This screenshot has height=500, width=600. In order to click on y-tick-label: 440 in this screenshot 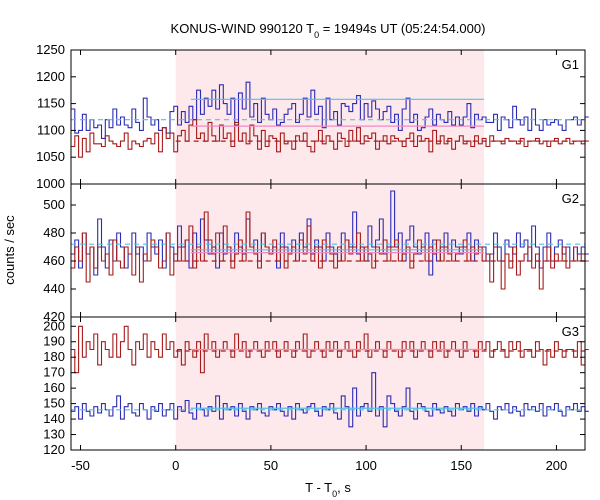, I will do `click(54, 288)`.